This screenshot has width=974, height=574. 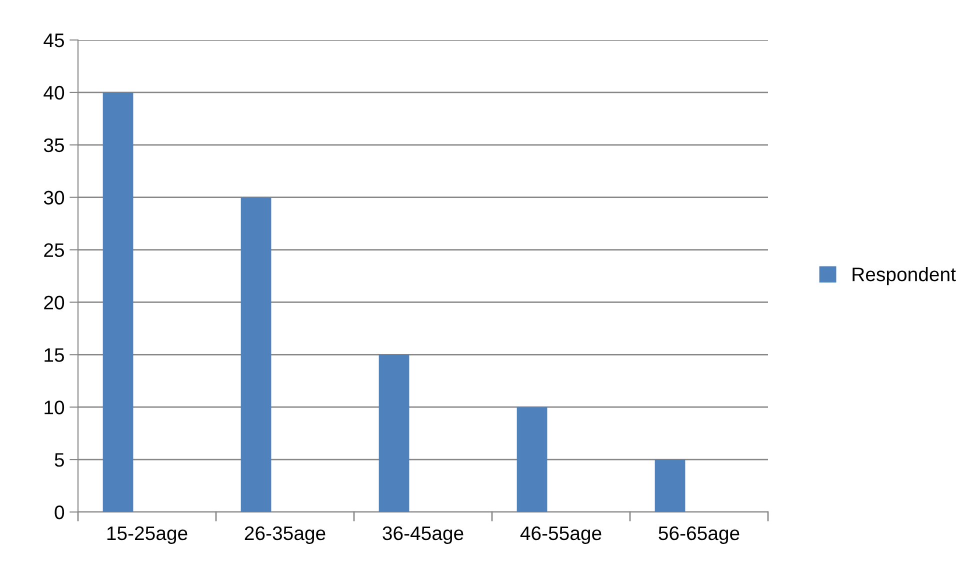 I want to click on x-tick-label: 26-35age, so click(x=285, y=535).